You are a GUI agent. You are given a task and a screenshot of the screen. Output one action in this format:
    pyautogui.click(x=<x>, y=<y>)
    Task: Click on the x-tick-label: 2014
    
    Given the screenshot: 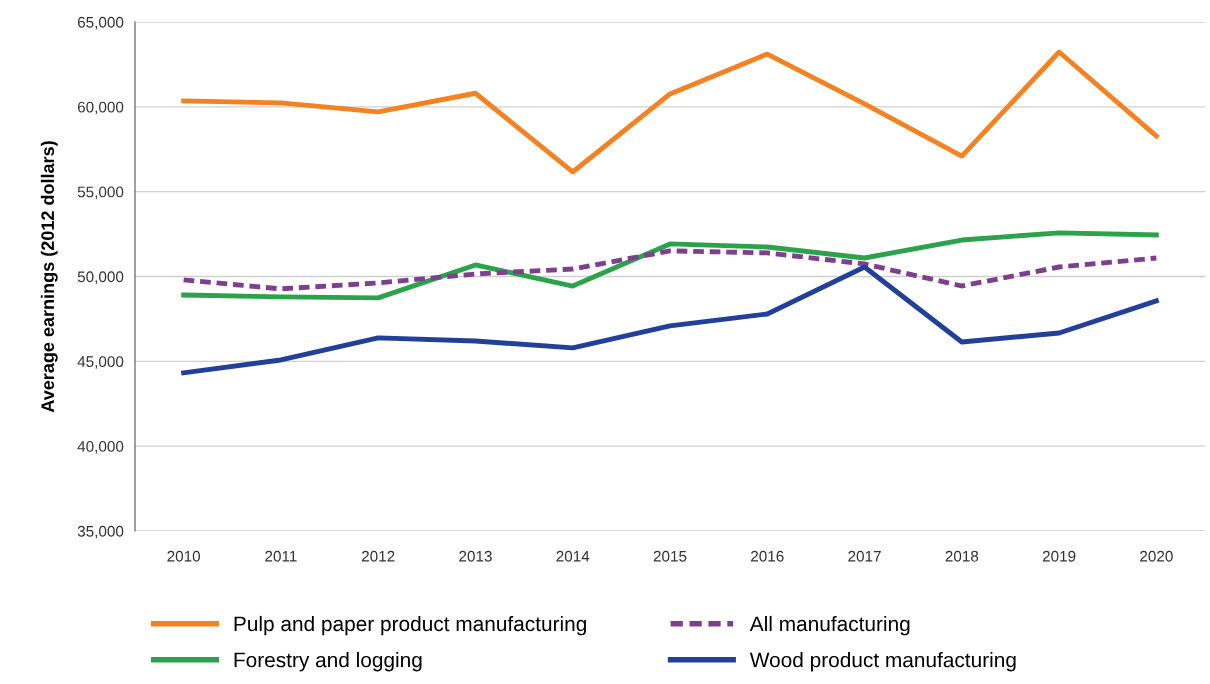 What is the action you would take?
    pyautogui.click(x=573, y=556)
    